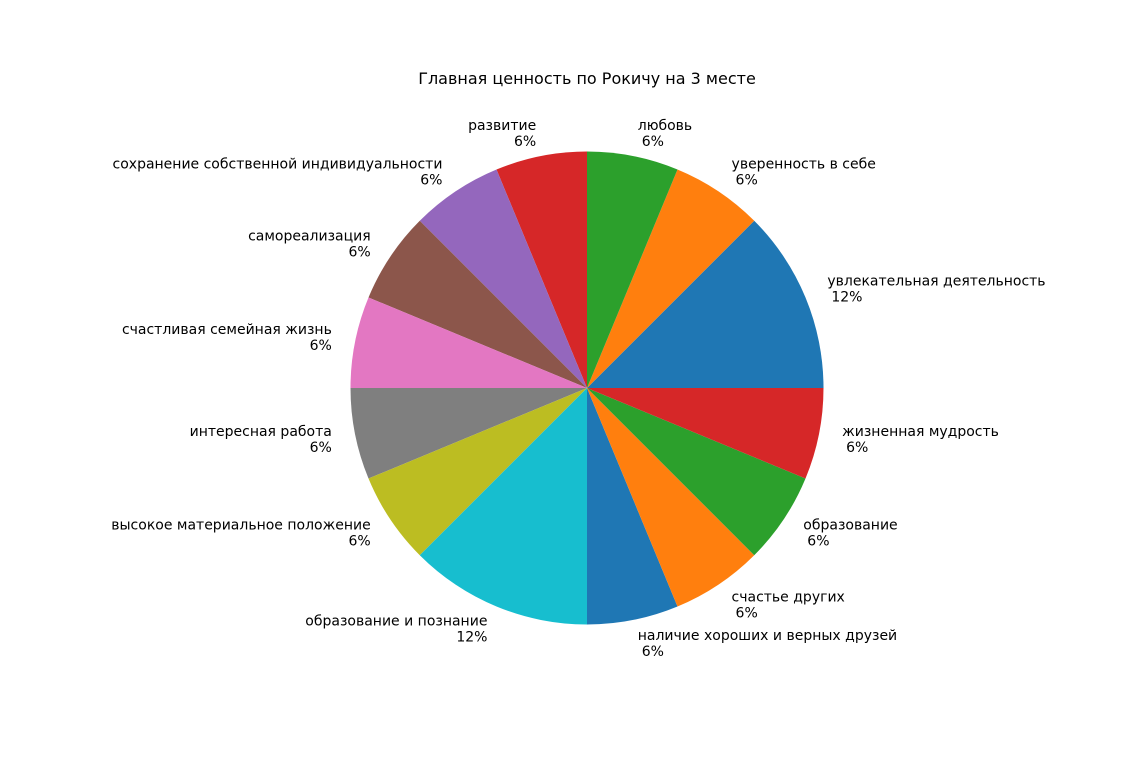  I want to click on slice-label: уверенность в себе 6%, so click(804, 173).